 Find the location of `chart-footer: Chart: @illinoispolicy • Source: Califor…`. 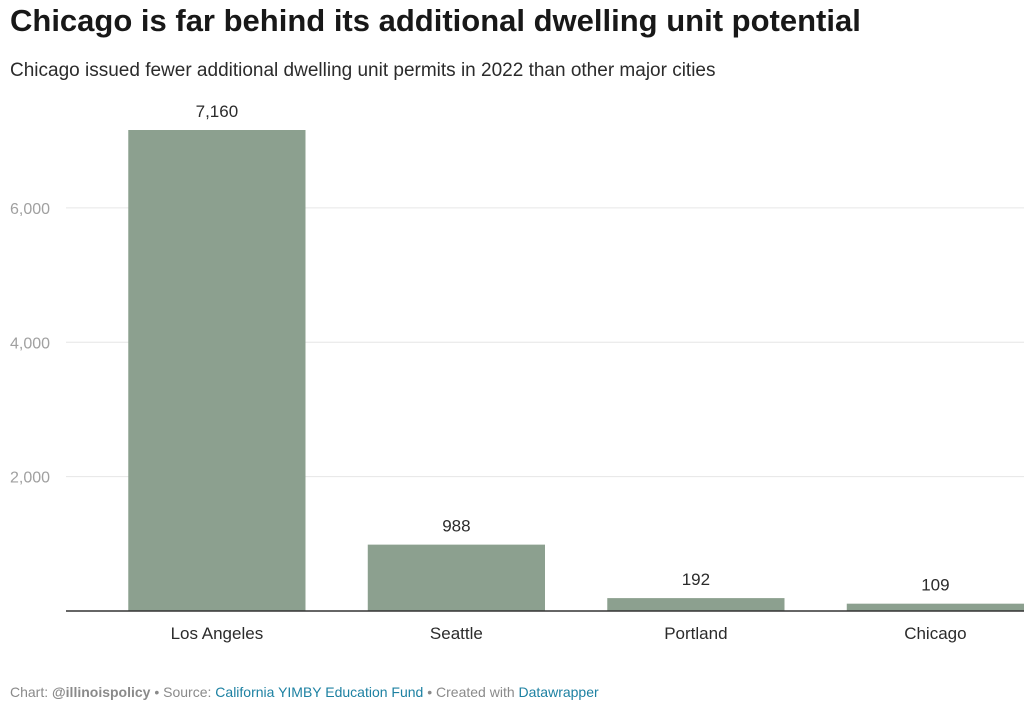

chart-footer: Chart: @illinoispolicy • Source: Califor… is located at coordinates (304, 692).